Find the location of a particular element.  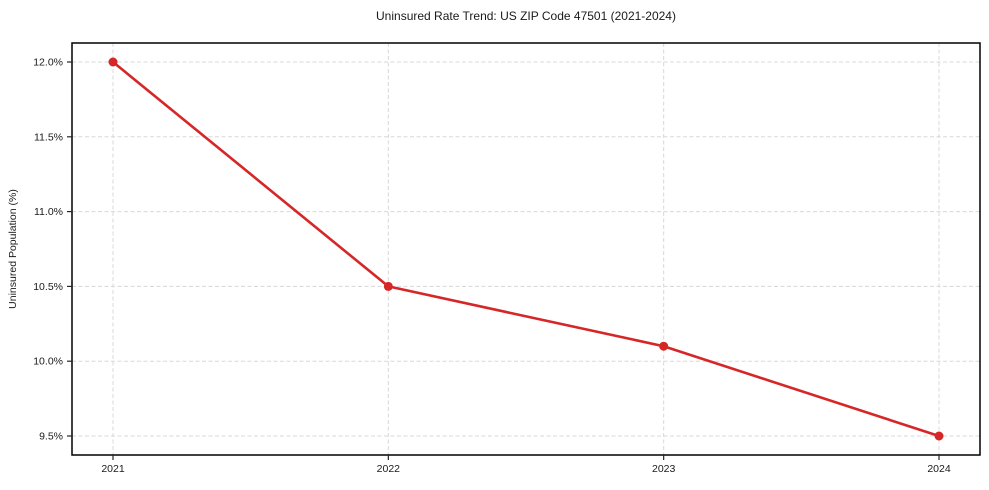

y-tick-label: 11.5% is located at coordinates (48, 137).